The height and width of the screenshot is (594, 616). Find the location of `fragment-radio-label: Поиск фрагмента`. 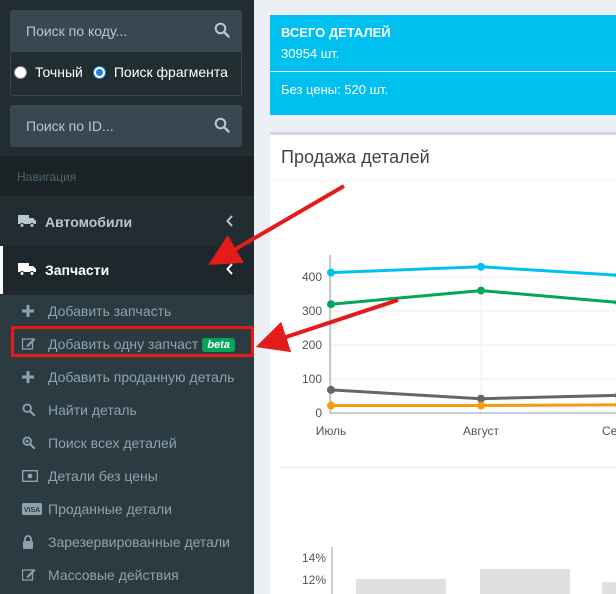

fragment-radio-label: Поиск фрагмента is located at coordinates (170, 72).